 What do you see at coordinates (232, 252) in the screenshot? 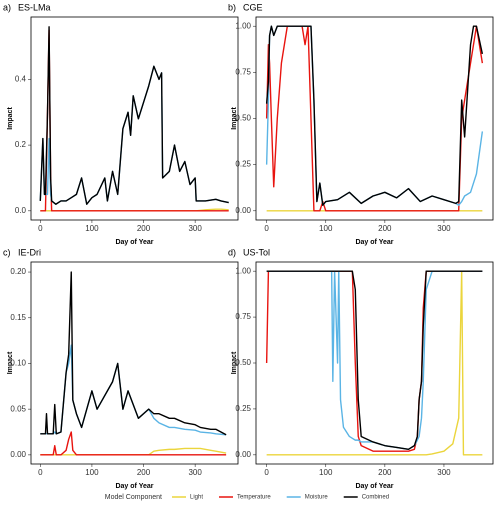
I see `panel-tag: d)` at bounding box center [232, 252].